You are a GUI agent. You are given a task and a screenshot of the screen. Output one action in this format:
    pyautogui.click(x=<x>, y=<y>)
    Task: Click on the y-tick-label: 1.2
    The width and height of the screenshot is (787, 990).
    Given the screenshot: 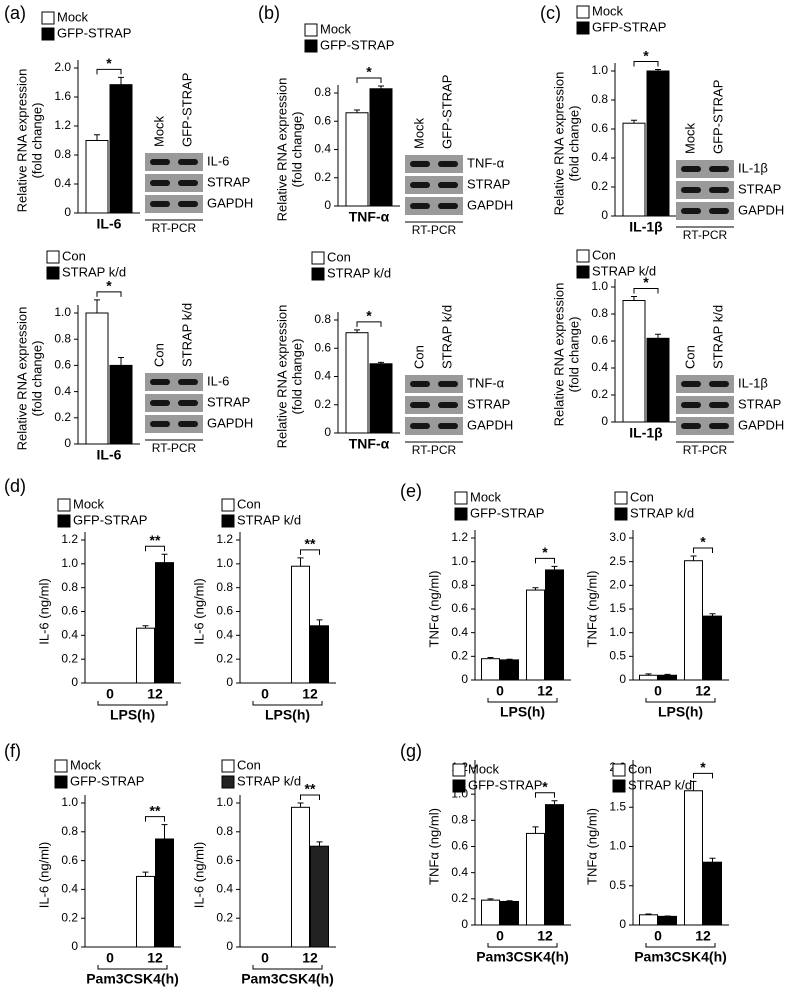 What is the action you would take?
    pyautogui.click(x=69, y=539)
    